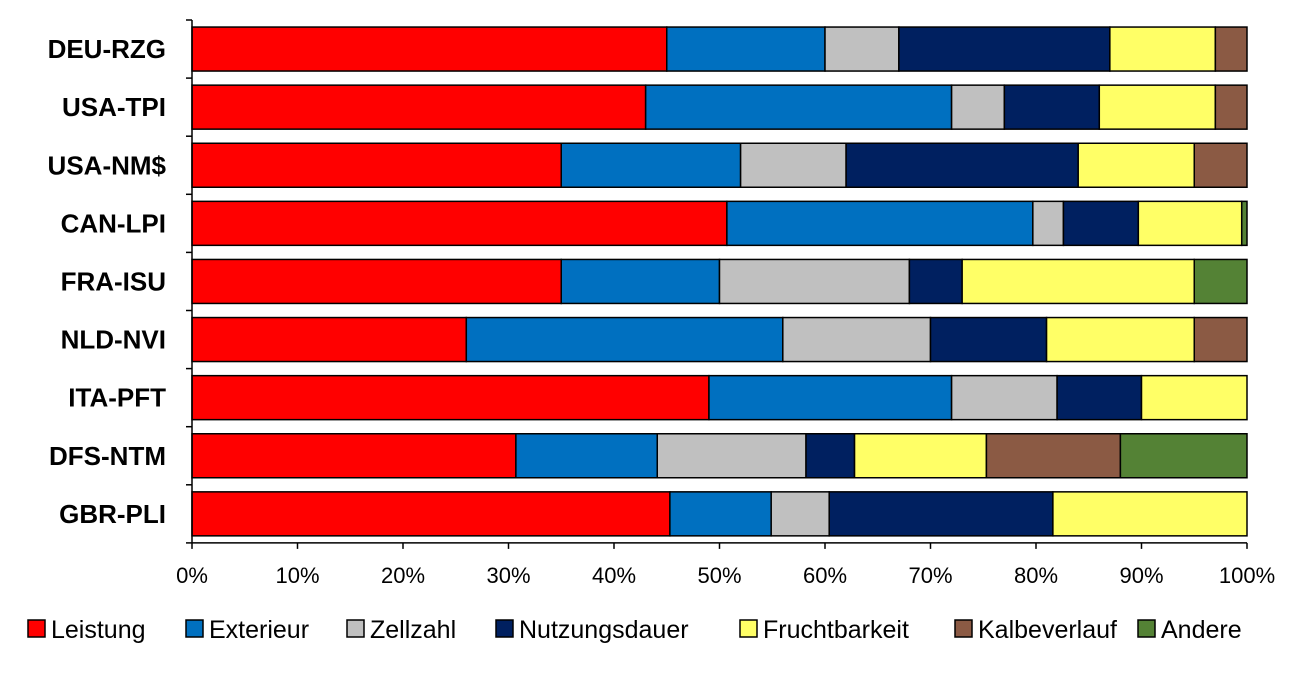 Image resolution: width=1296 pixels, height=679 pixels. I want to click on legend-swatch-zellzahl, so click(355, 628).